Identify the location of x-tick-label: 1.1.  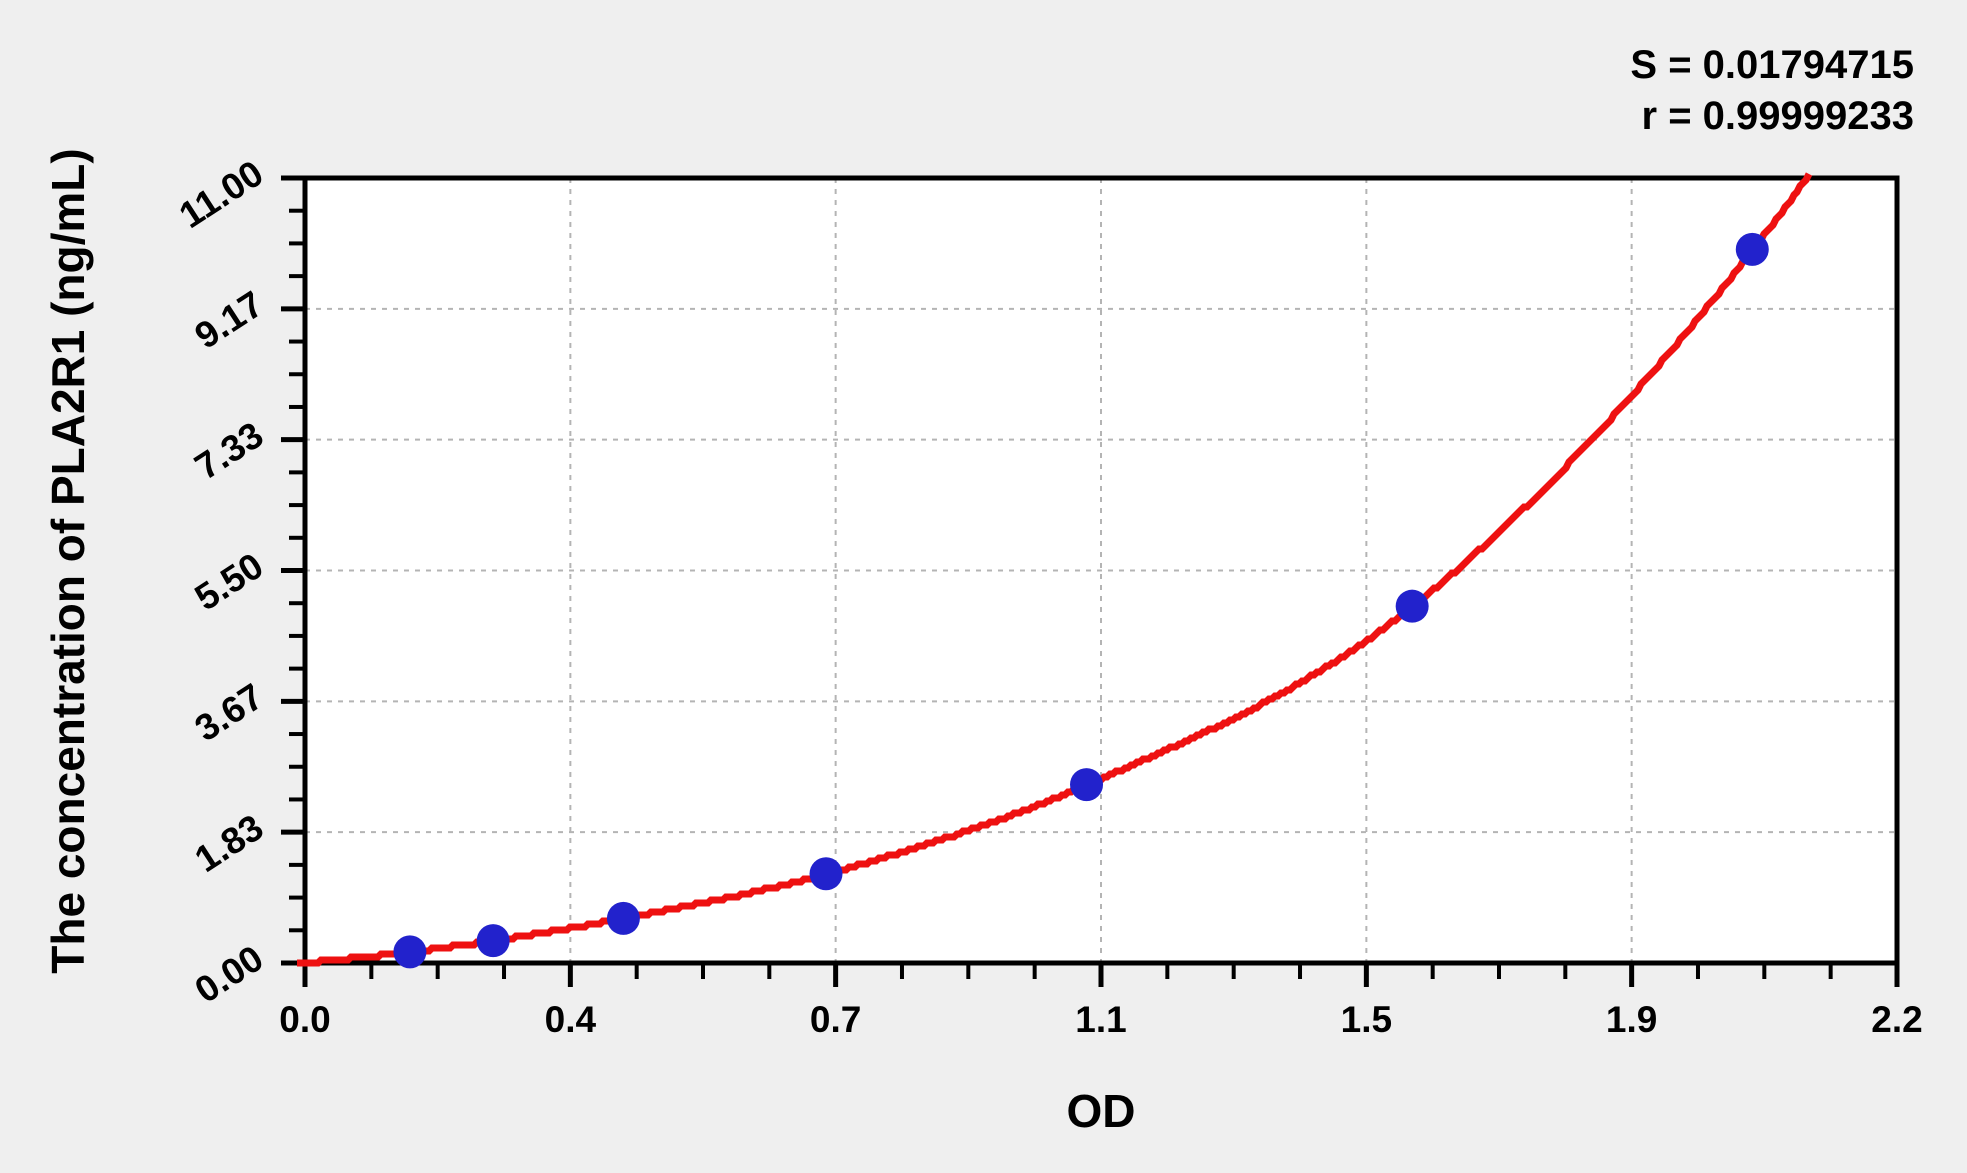
(1100, 1019).